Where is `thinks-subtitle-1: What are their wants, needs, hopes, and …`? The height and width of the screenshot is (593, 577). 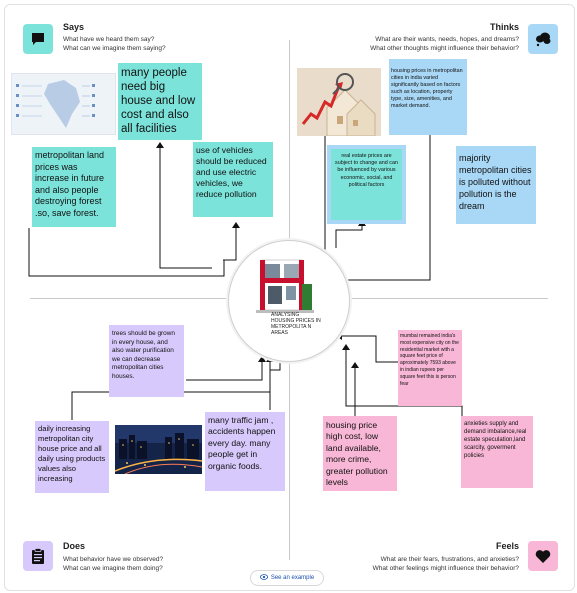 thinks-subtitle-1: What are their wants, needs, hopes, and … is located at coordinates (447, 39).